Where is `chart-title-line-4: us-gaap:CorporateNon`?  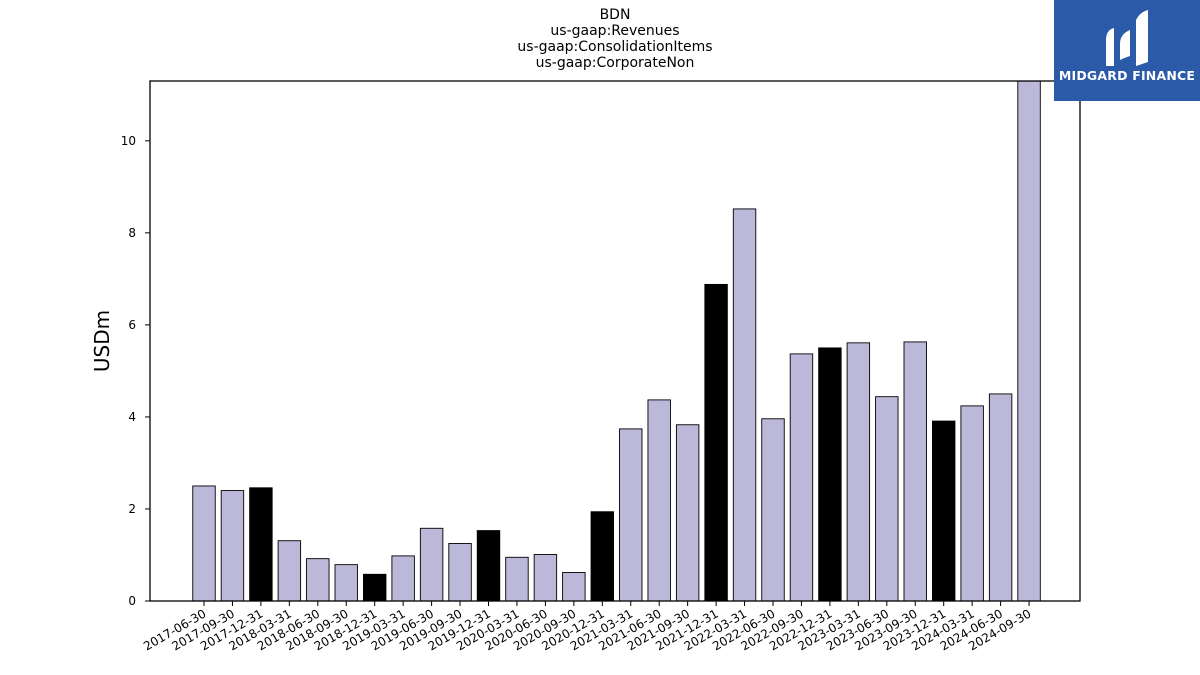 chart-title-line-4: us-gaap:CorporateNon is located at coordinates (615, 63).